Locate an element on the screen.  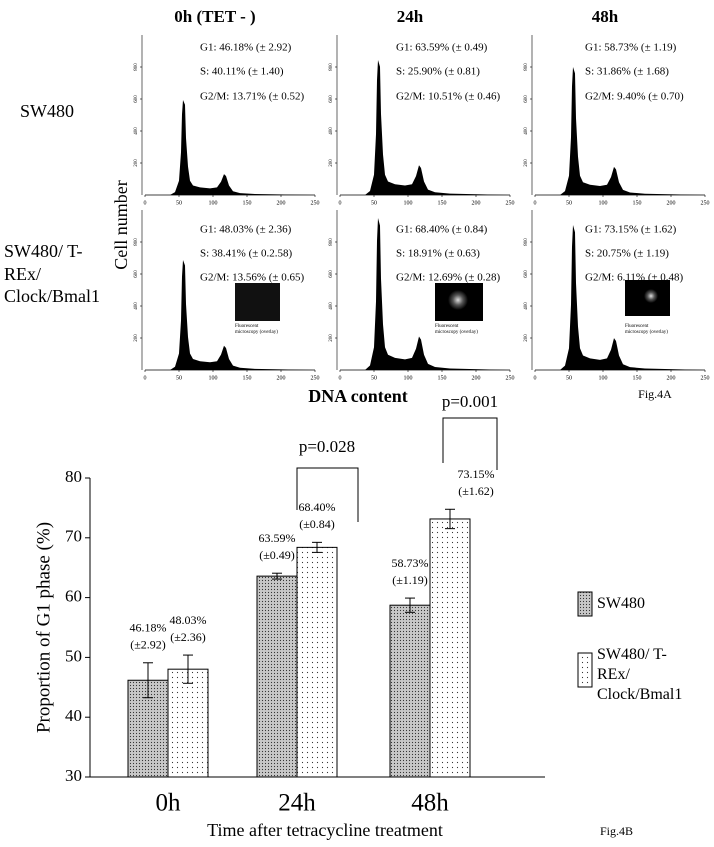
phase-stat: S: 40.11% (± 1.40) is located at coordinates (242, 72).